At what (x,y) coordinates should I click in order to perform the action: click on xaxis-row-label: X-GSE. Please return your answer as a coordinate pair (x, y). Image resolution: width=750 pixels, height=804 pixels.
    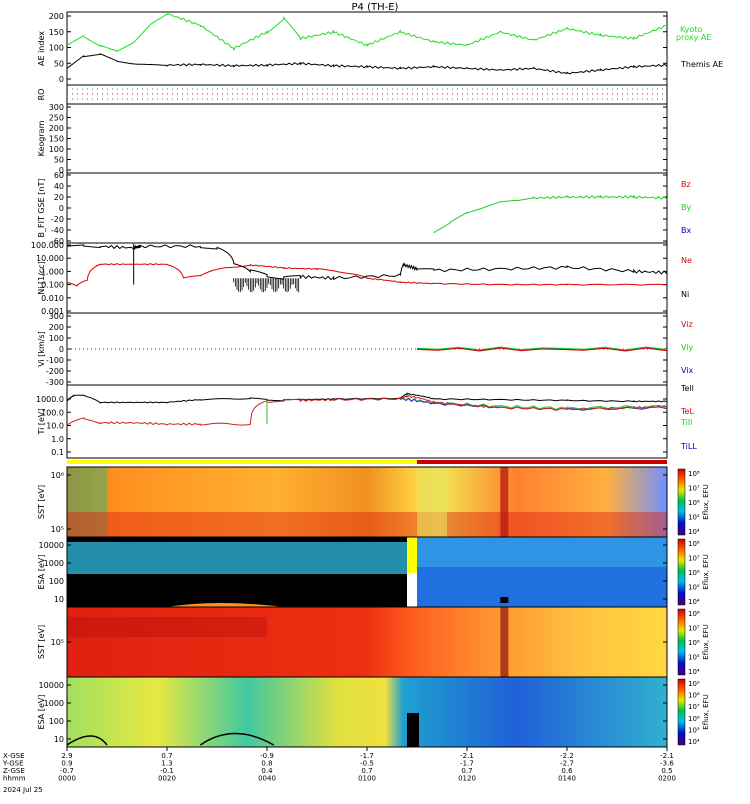
    Looking at the image, I should click on (14, 756).